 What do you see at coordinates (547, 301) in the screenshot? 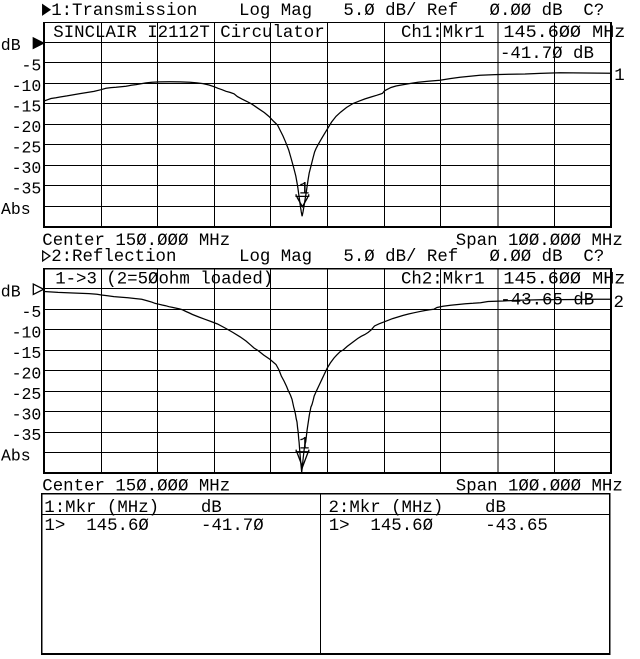
I see `svg-text: -43.65 dB` at bounding box center [547, 301].